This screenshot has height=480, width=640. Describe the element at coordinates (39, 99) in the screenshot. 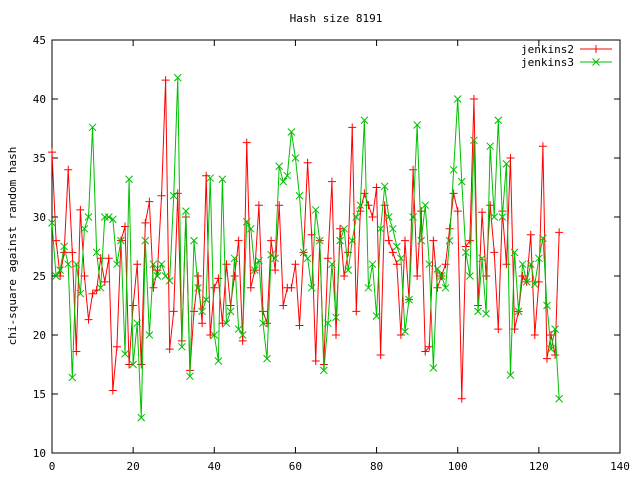

I see `y-tick-label: 40` at that location.